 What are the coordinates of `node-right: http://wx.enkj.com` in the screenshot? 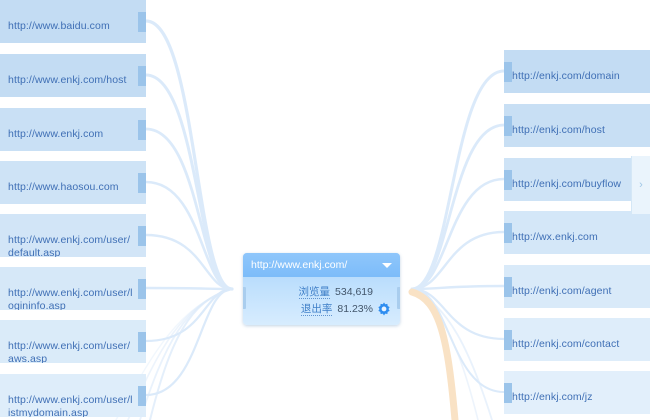 It's located at (577, 232).